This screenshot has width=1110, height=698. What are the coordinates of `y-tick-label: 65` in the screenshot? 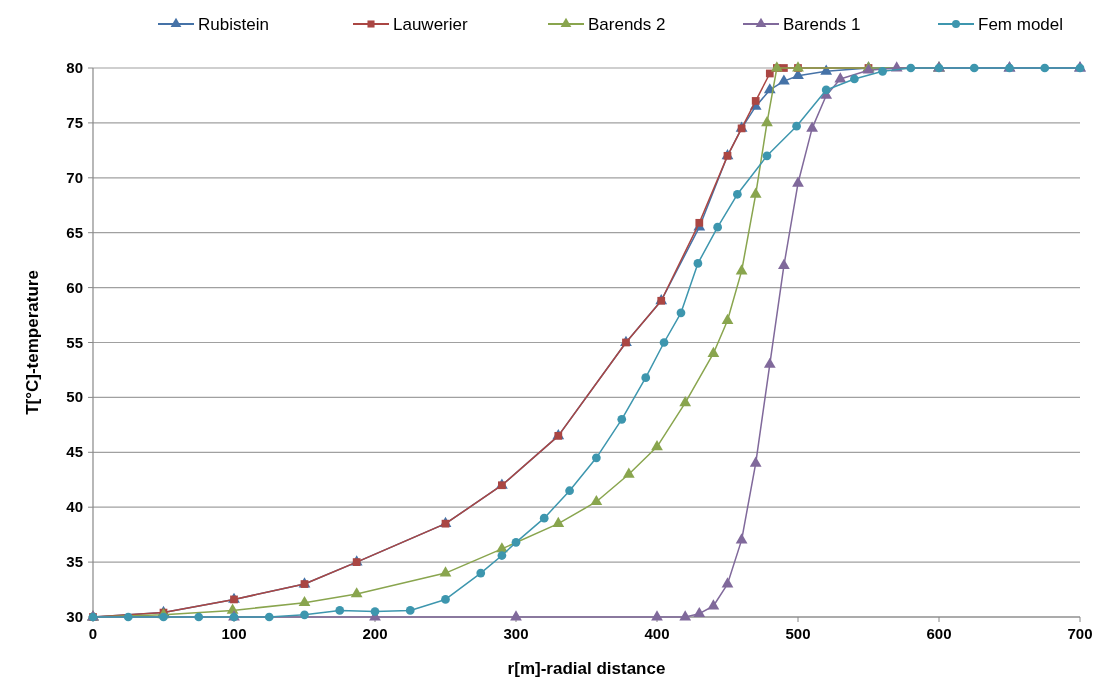 It's located at (74, 232).